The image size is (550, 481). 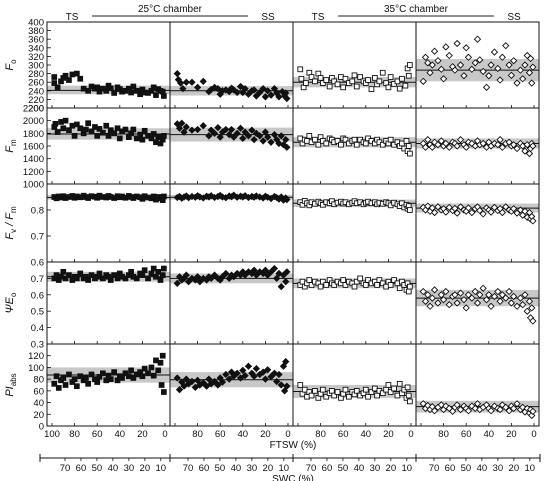 What do you see at coordinates (170, 9) in the screenshot?
I see `chamber-label: 25°C chamber` at bounding box center [170, 9].